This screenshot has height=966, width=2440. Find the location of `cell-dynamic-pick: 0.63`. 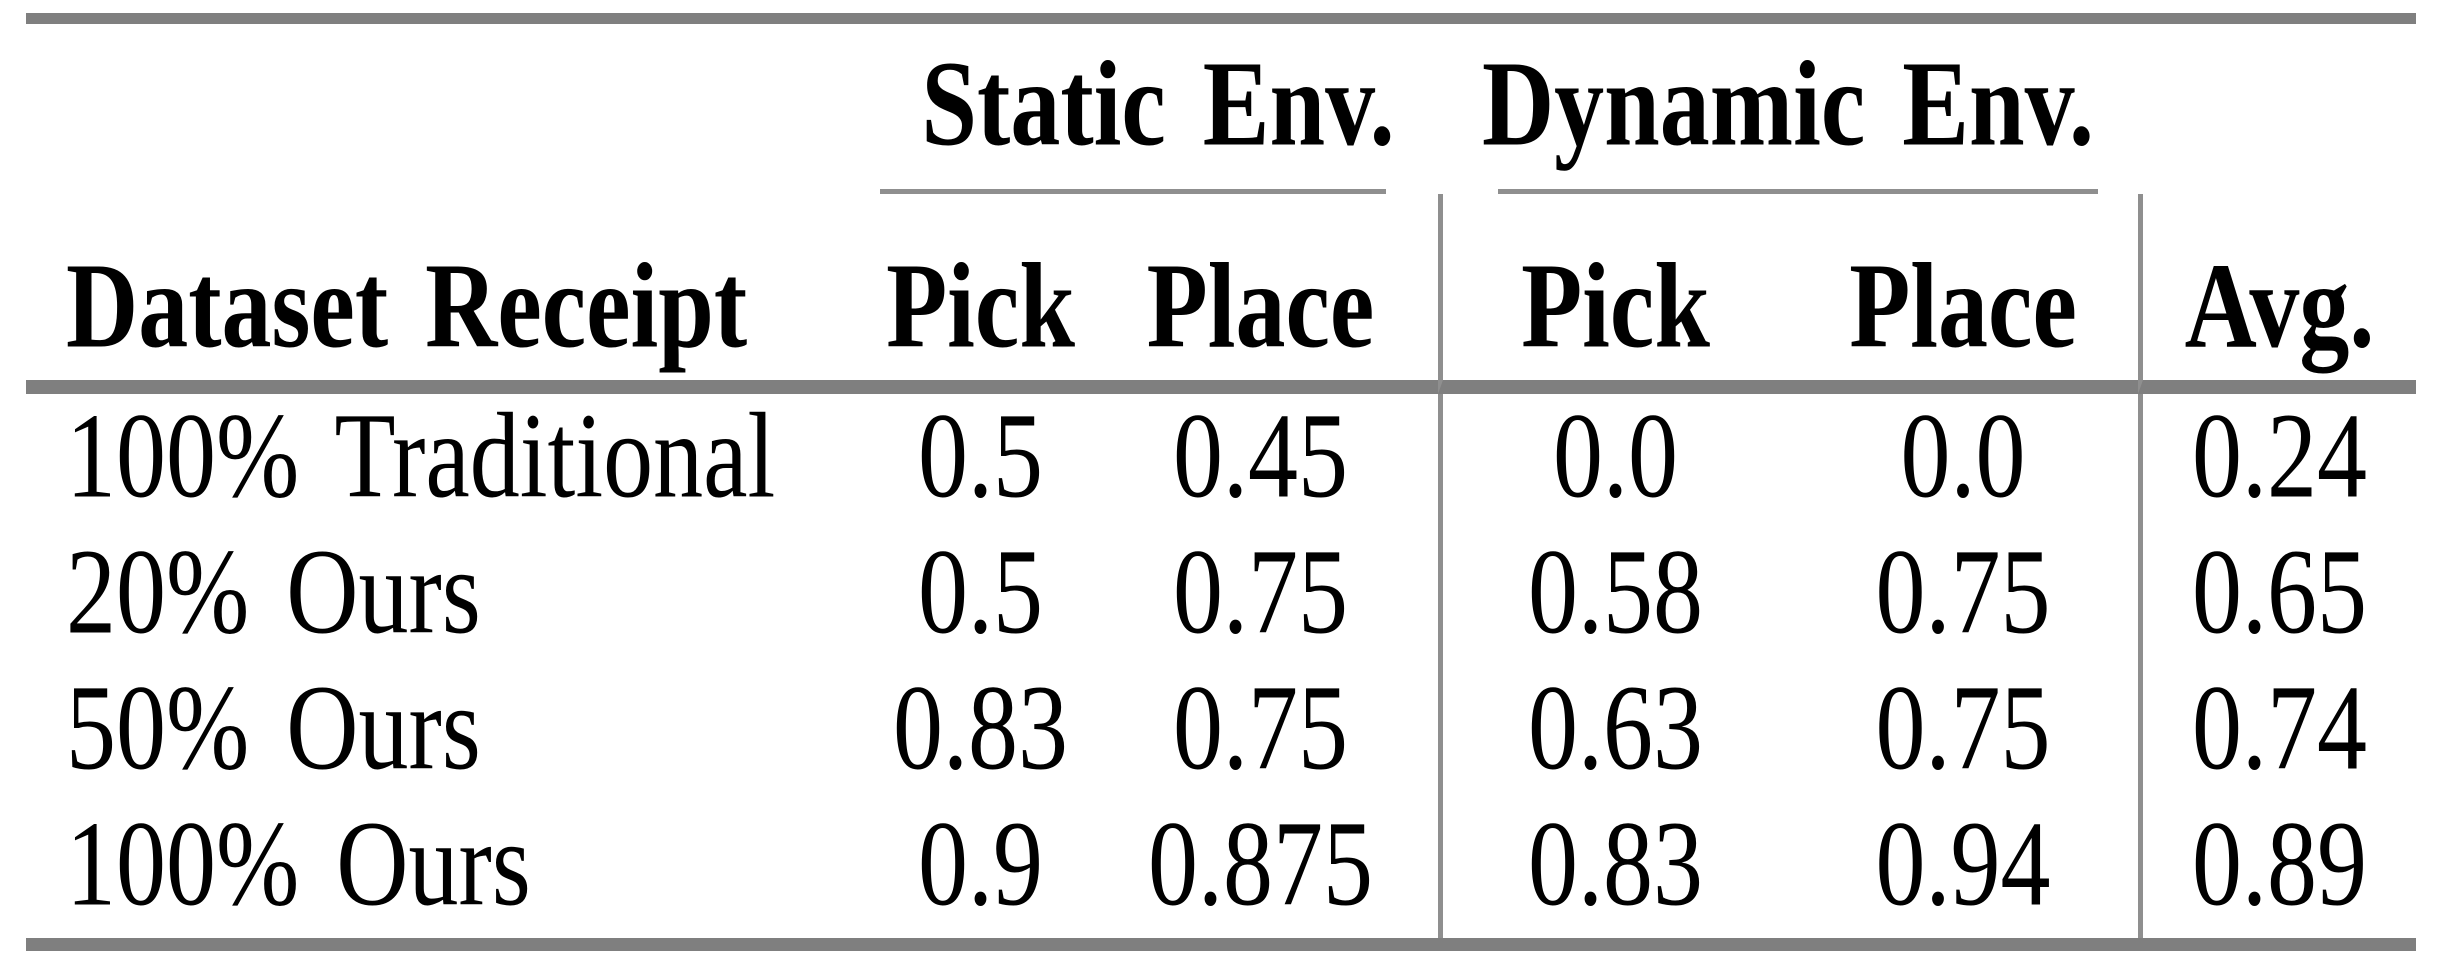

cell-dynamic-pick: 0.63 is located at coordinates (1613, 734).